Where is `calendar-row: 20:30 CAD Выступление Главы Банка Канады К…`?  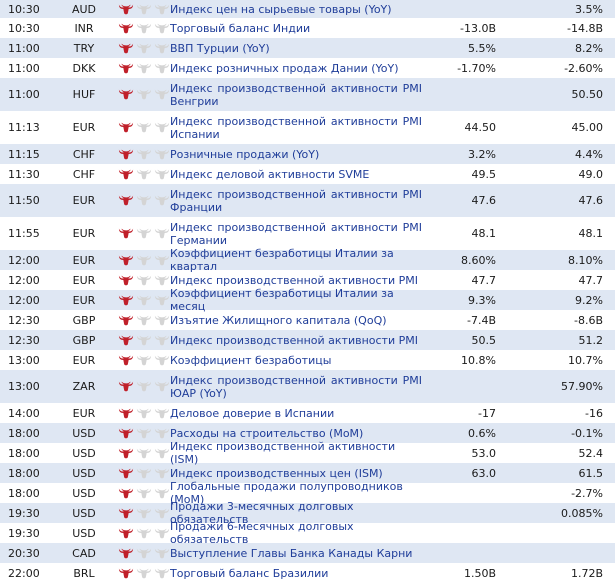
calendar-row: 20:30 CAD Выступление Главы Банка Канады К… is located at coordinates (307, 553).